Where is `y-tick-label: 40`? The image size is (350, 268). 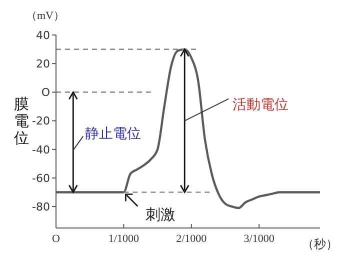
y-tick-label: 40 is located at coordinates (43, 35).